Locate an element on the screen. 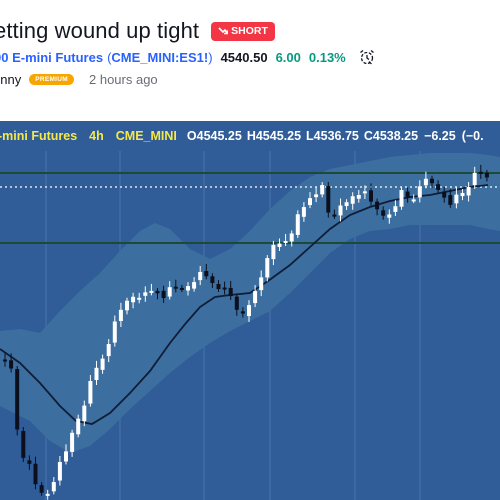  alarm-clock-icon is located at coordinates (367, 57).